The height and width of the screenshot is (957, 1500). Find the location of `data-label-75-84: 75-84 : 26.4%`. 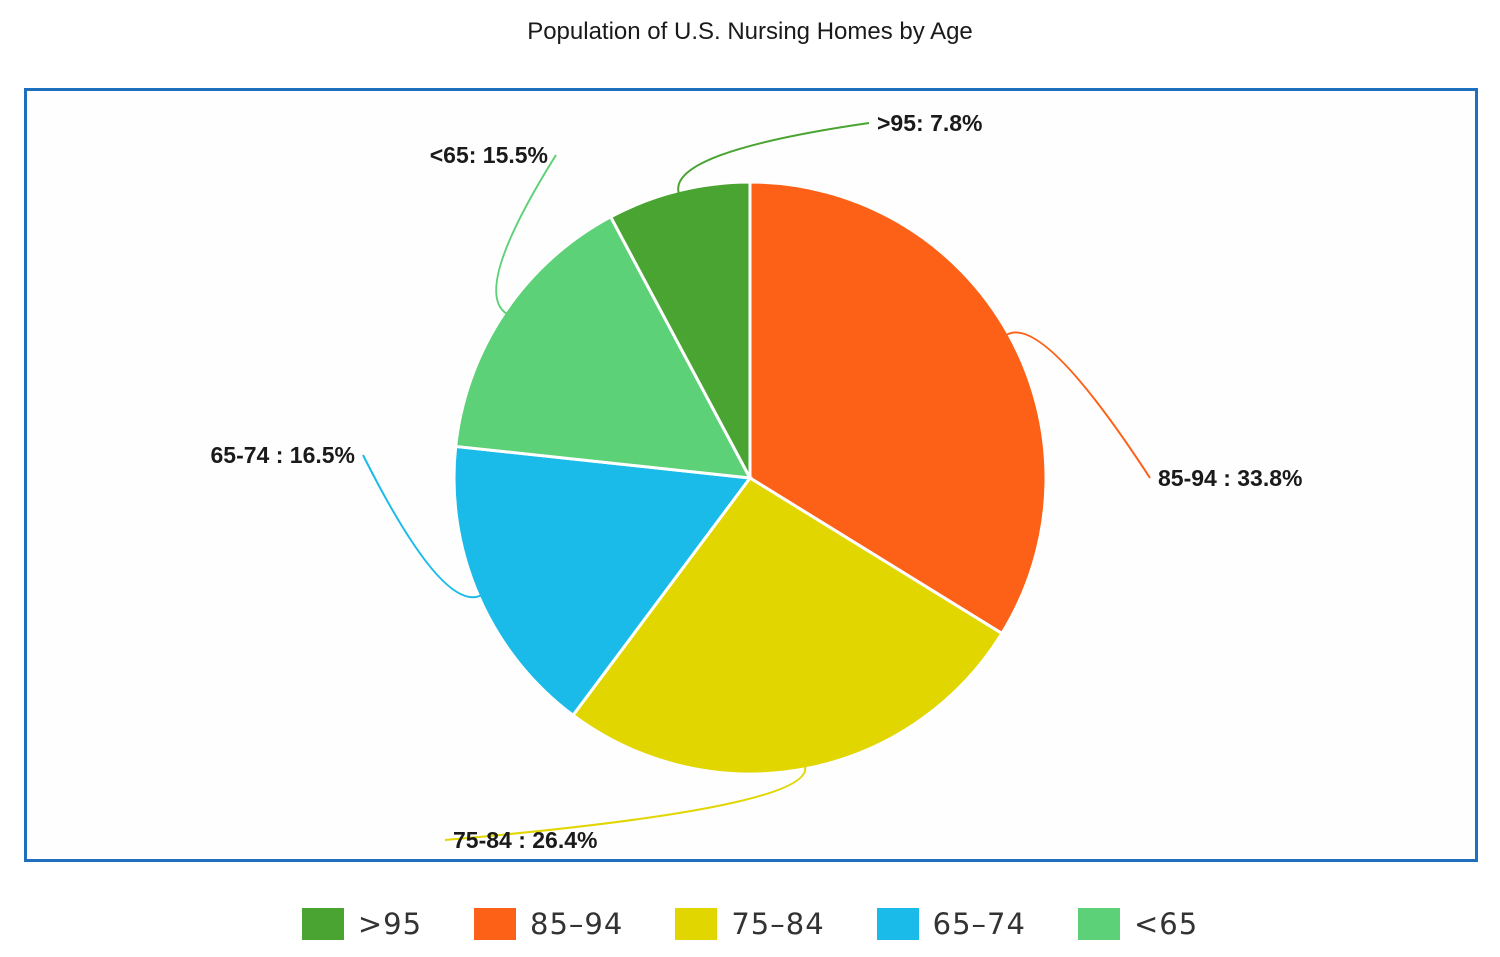

data-label-75-84: 75-84 : 26.4% is located at coordinates (525, 840).